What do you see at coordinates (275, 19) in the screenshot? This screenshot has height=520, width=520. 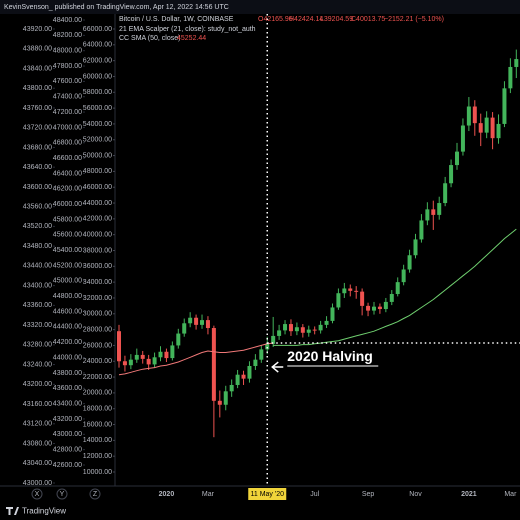 I see `legend-open: O42165.96` at bounding box center [275, 19].